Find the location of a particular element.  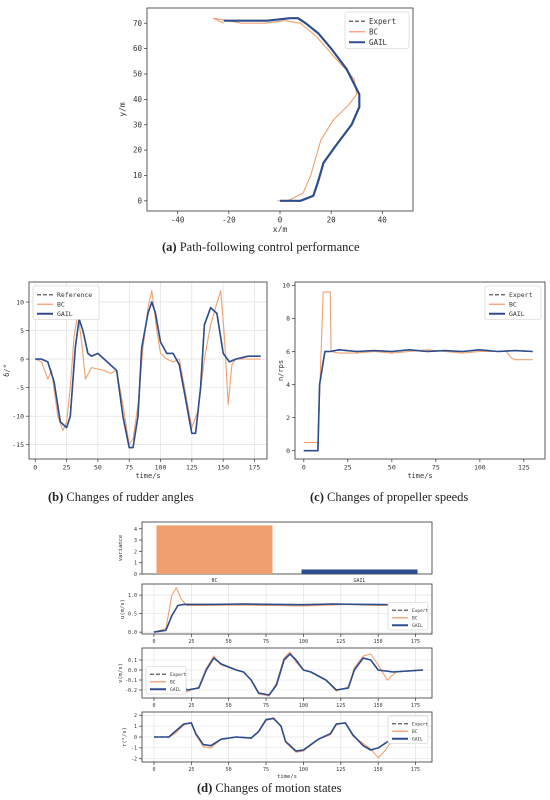

x-tick-label: 40 is located at coordinates (383, 220).